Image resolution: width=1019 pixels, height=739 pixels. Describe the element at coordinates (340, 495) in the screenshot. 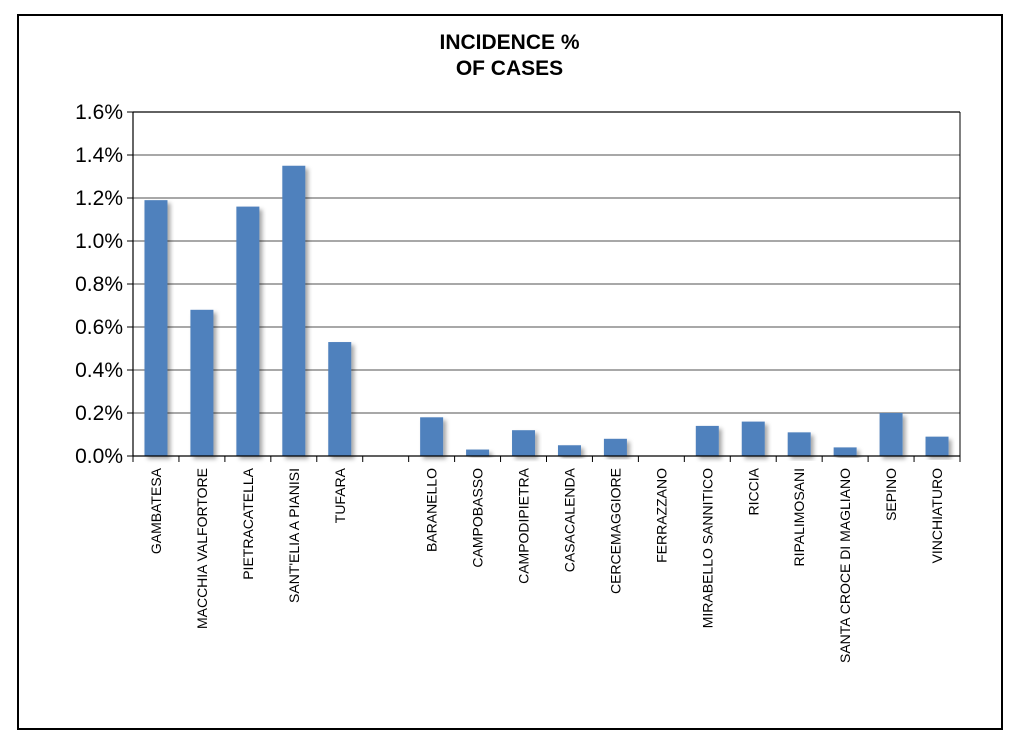

I see `x-tick-label: TUFARA` at that location.